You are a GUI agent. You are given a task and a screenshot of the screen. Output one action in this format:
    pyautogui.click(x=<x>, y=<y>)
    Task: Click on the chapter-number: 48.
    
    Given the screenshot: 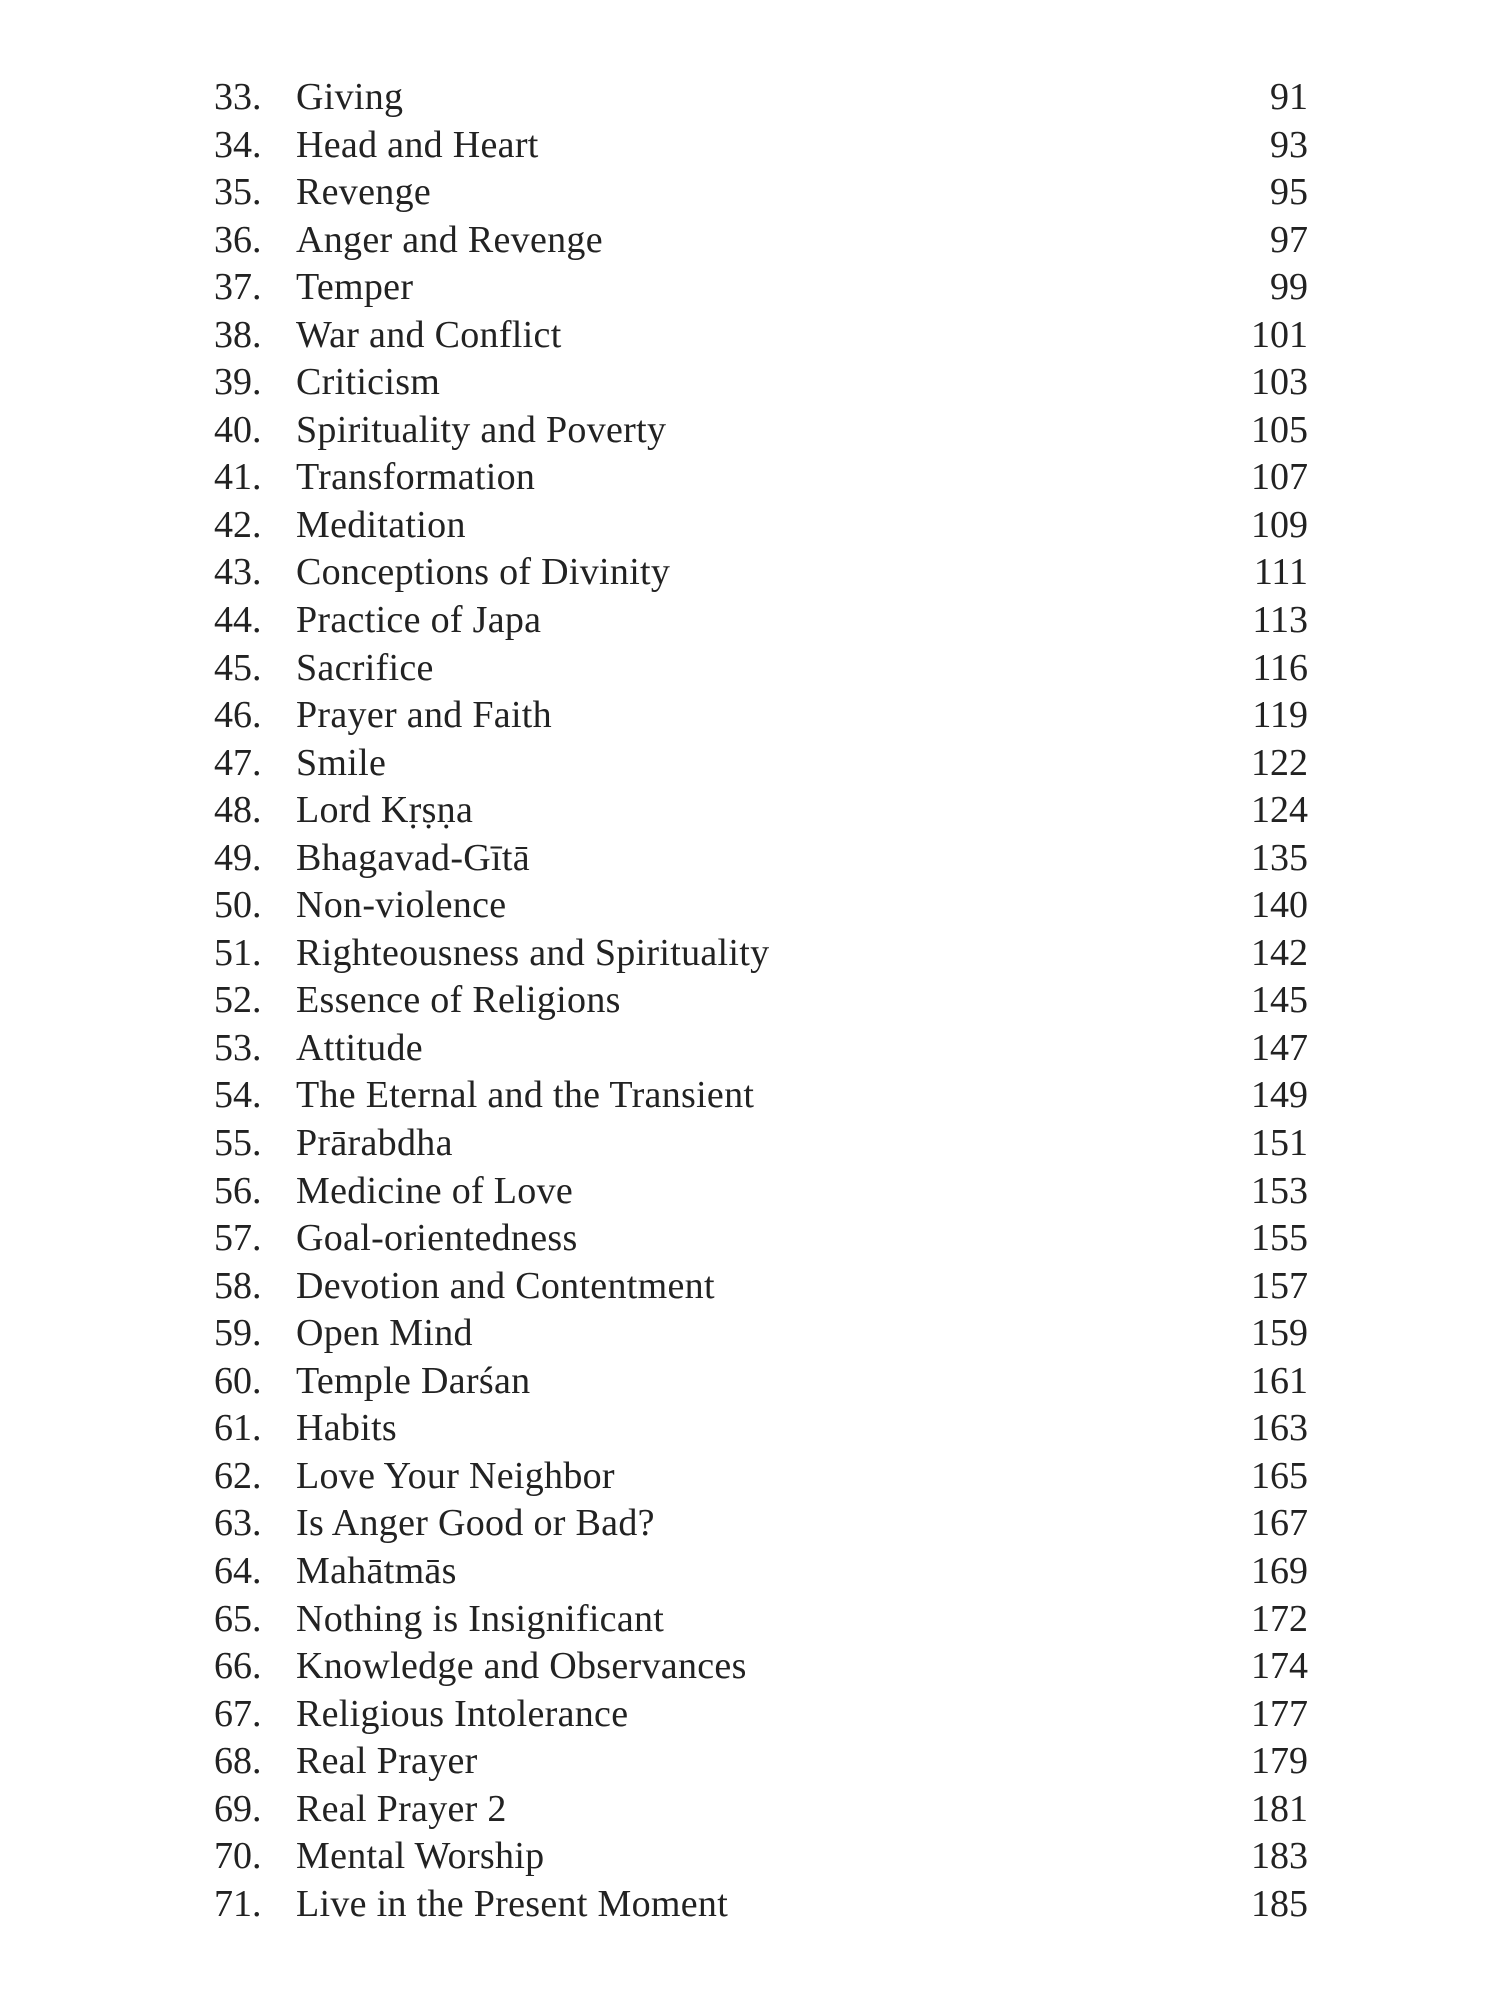 What is the action you would take?
    pyautogui.click(x=238, y=810)
    